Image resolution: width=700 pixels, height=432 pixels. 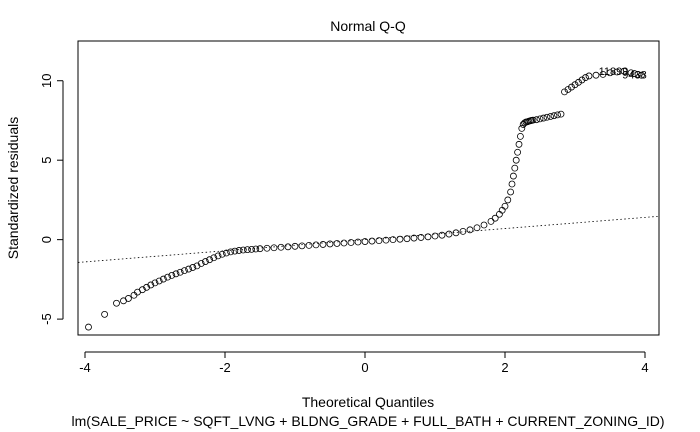 What do you see at coordinates (644, 367) in the screenshot?
I see `x-tick-label: 4` at bounding box center [644, 367].